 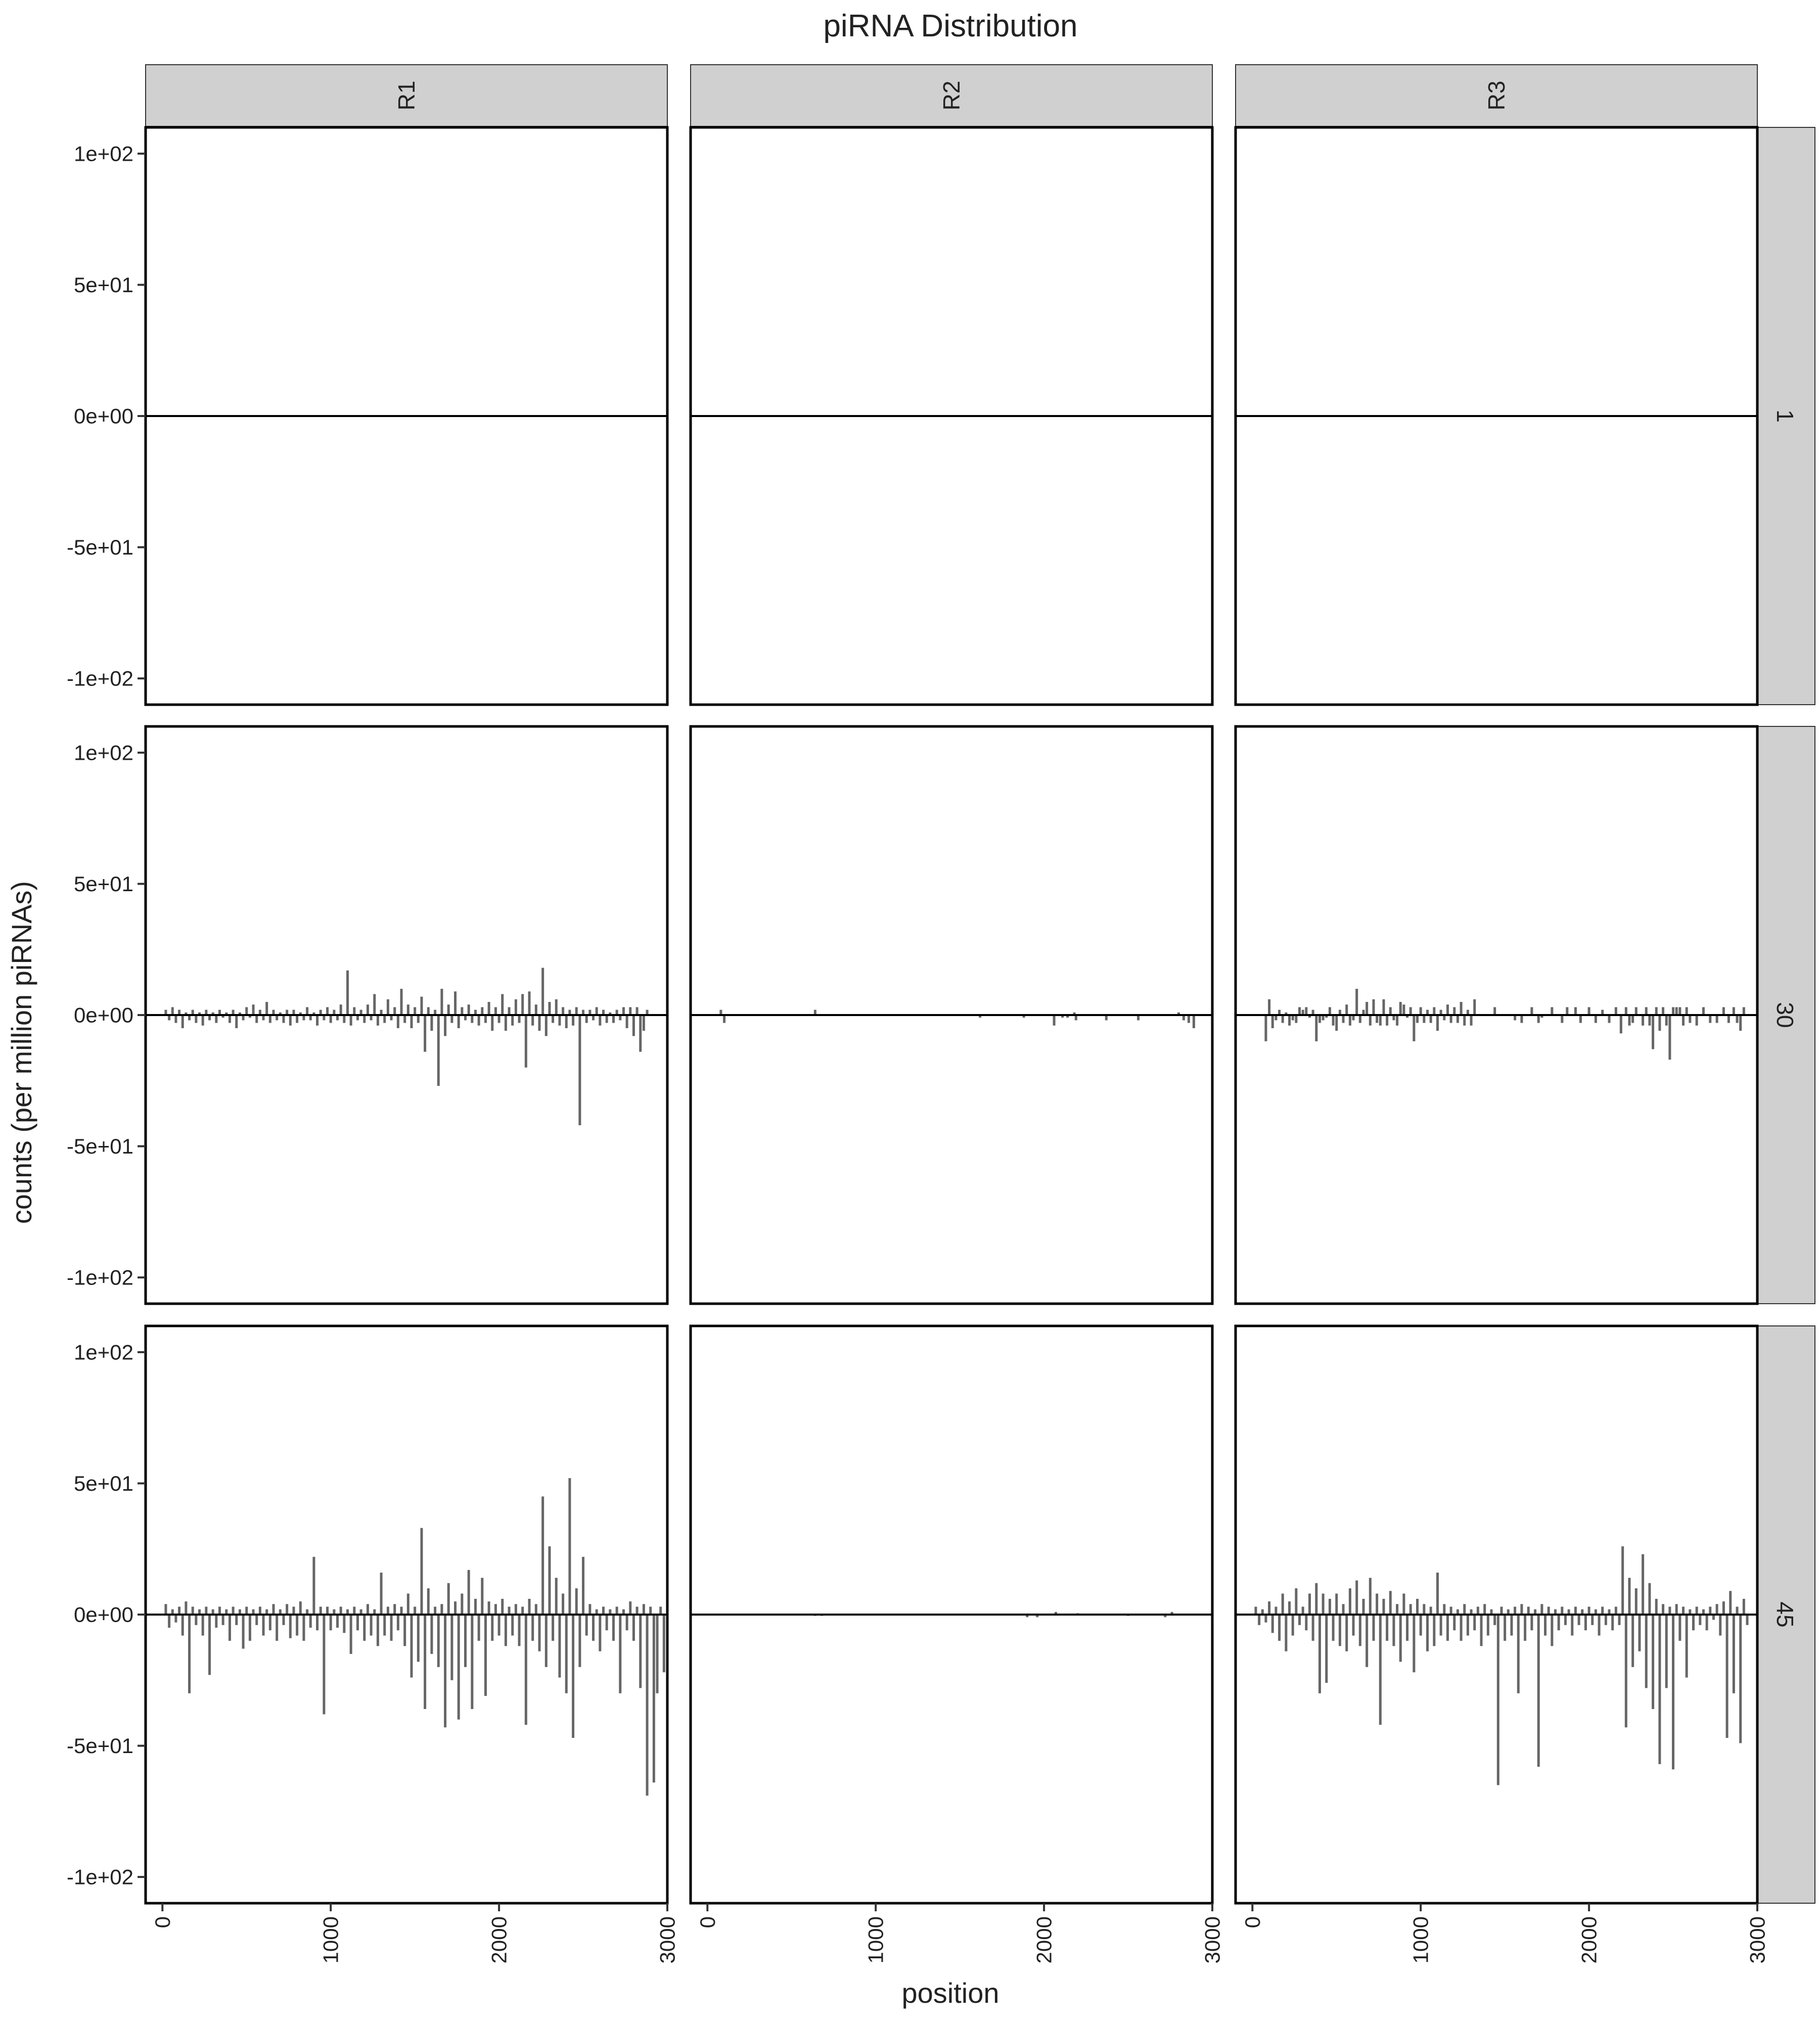 I want to click on column-strip, so click(x=406, y=95).